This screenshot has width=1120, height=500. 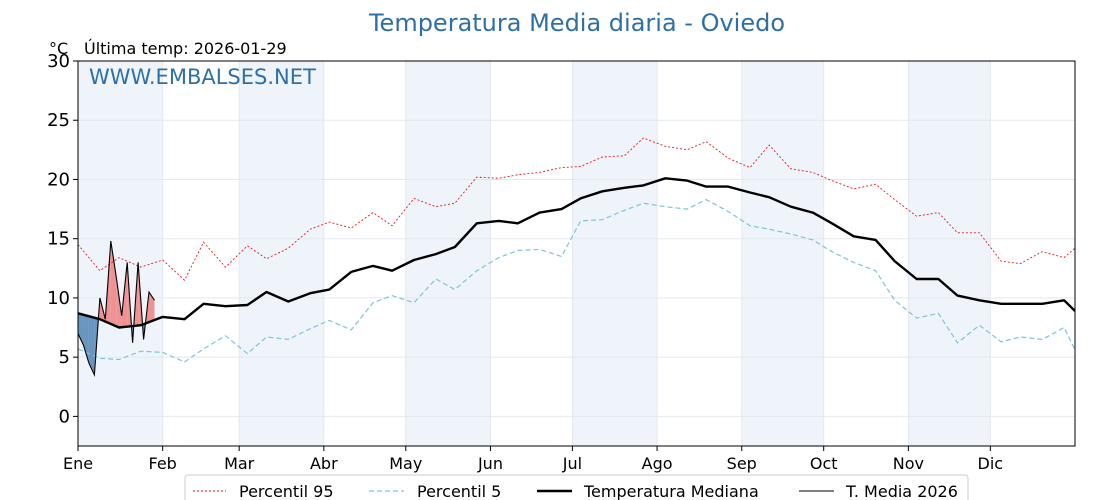 I want to click on x-tick-label: Dic, so click(x=991, y=463).